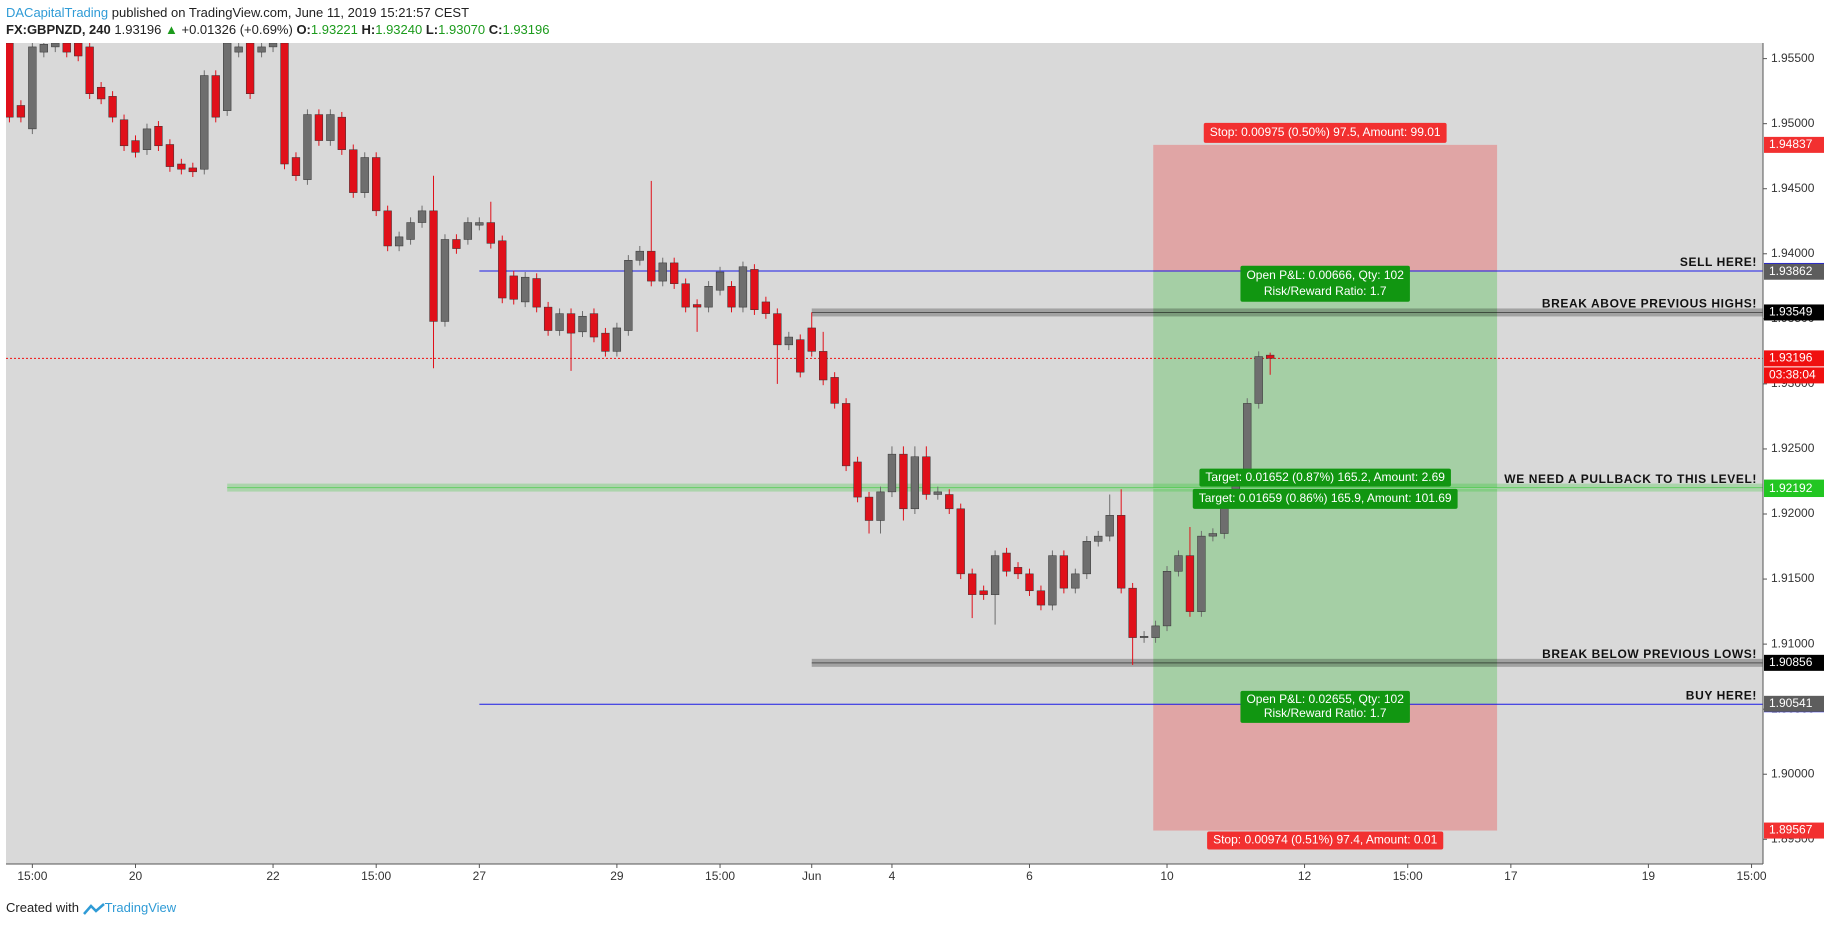 The height and width of the screenshot is (927, 1828). What do you see at coordinates (1721, 695) in the screenshot?
I see `level-label: BUY HERE!` at bounding box center [1721, 695].